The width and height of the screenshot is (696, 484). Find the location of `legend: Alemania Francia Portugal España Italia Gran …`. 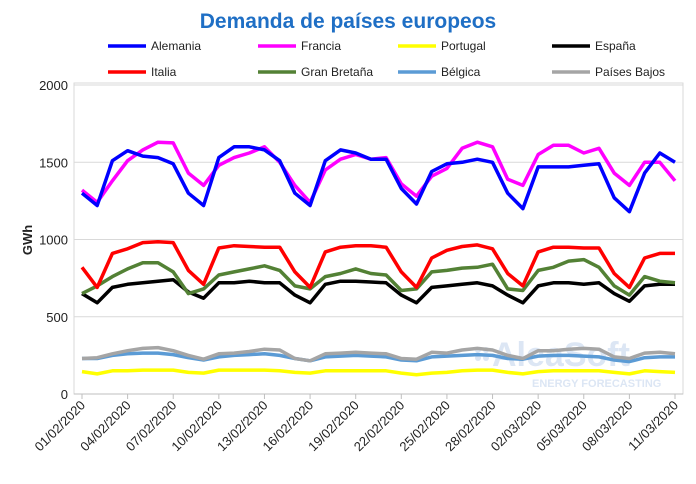

legend: Alemania Francia Portugal España Italia Gran … is located at coordinates (386, 59).